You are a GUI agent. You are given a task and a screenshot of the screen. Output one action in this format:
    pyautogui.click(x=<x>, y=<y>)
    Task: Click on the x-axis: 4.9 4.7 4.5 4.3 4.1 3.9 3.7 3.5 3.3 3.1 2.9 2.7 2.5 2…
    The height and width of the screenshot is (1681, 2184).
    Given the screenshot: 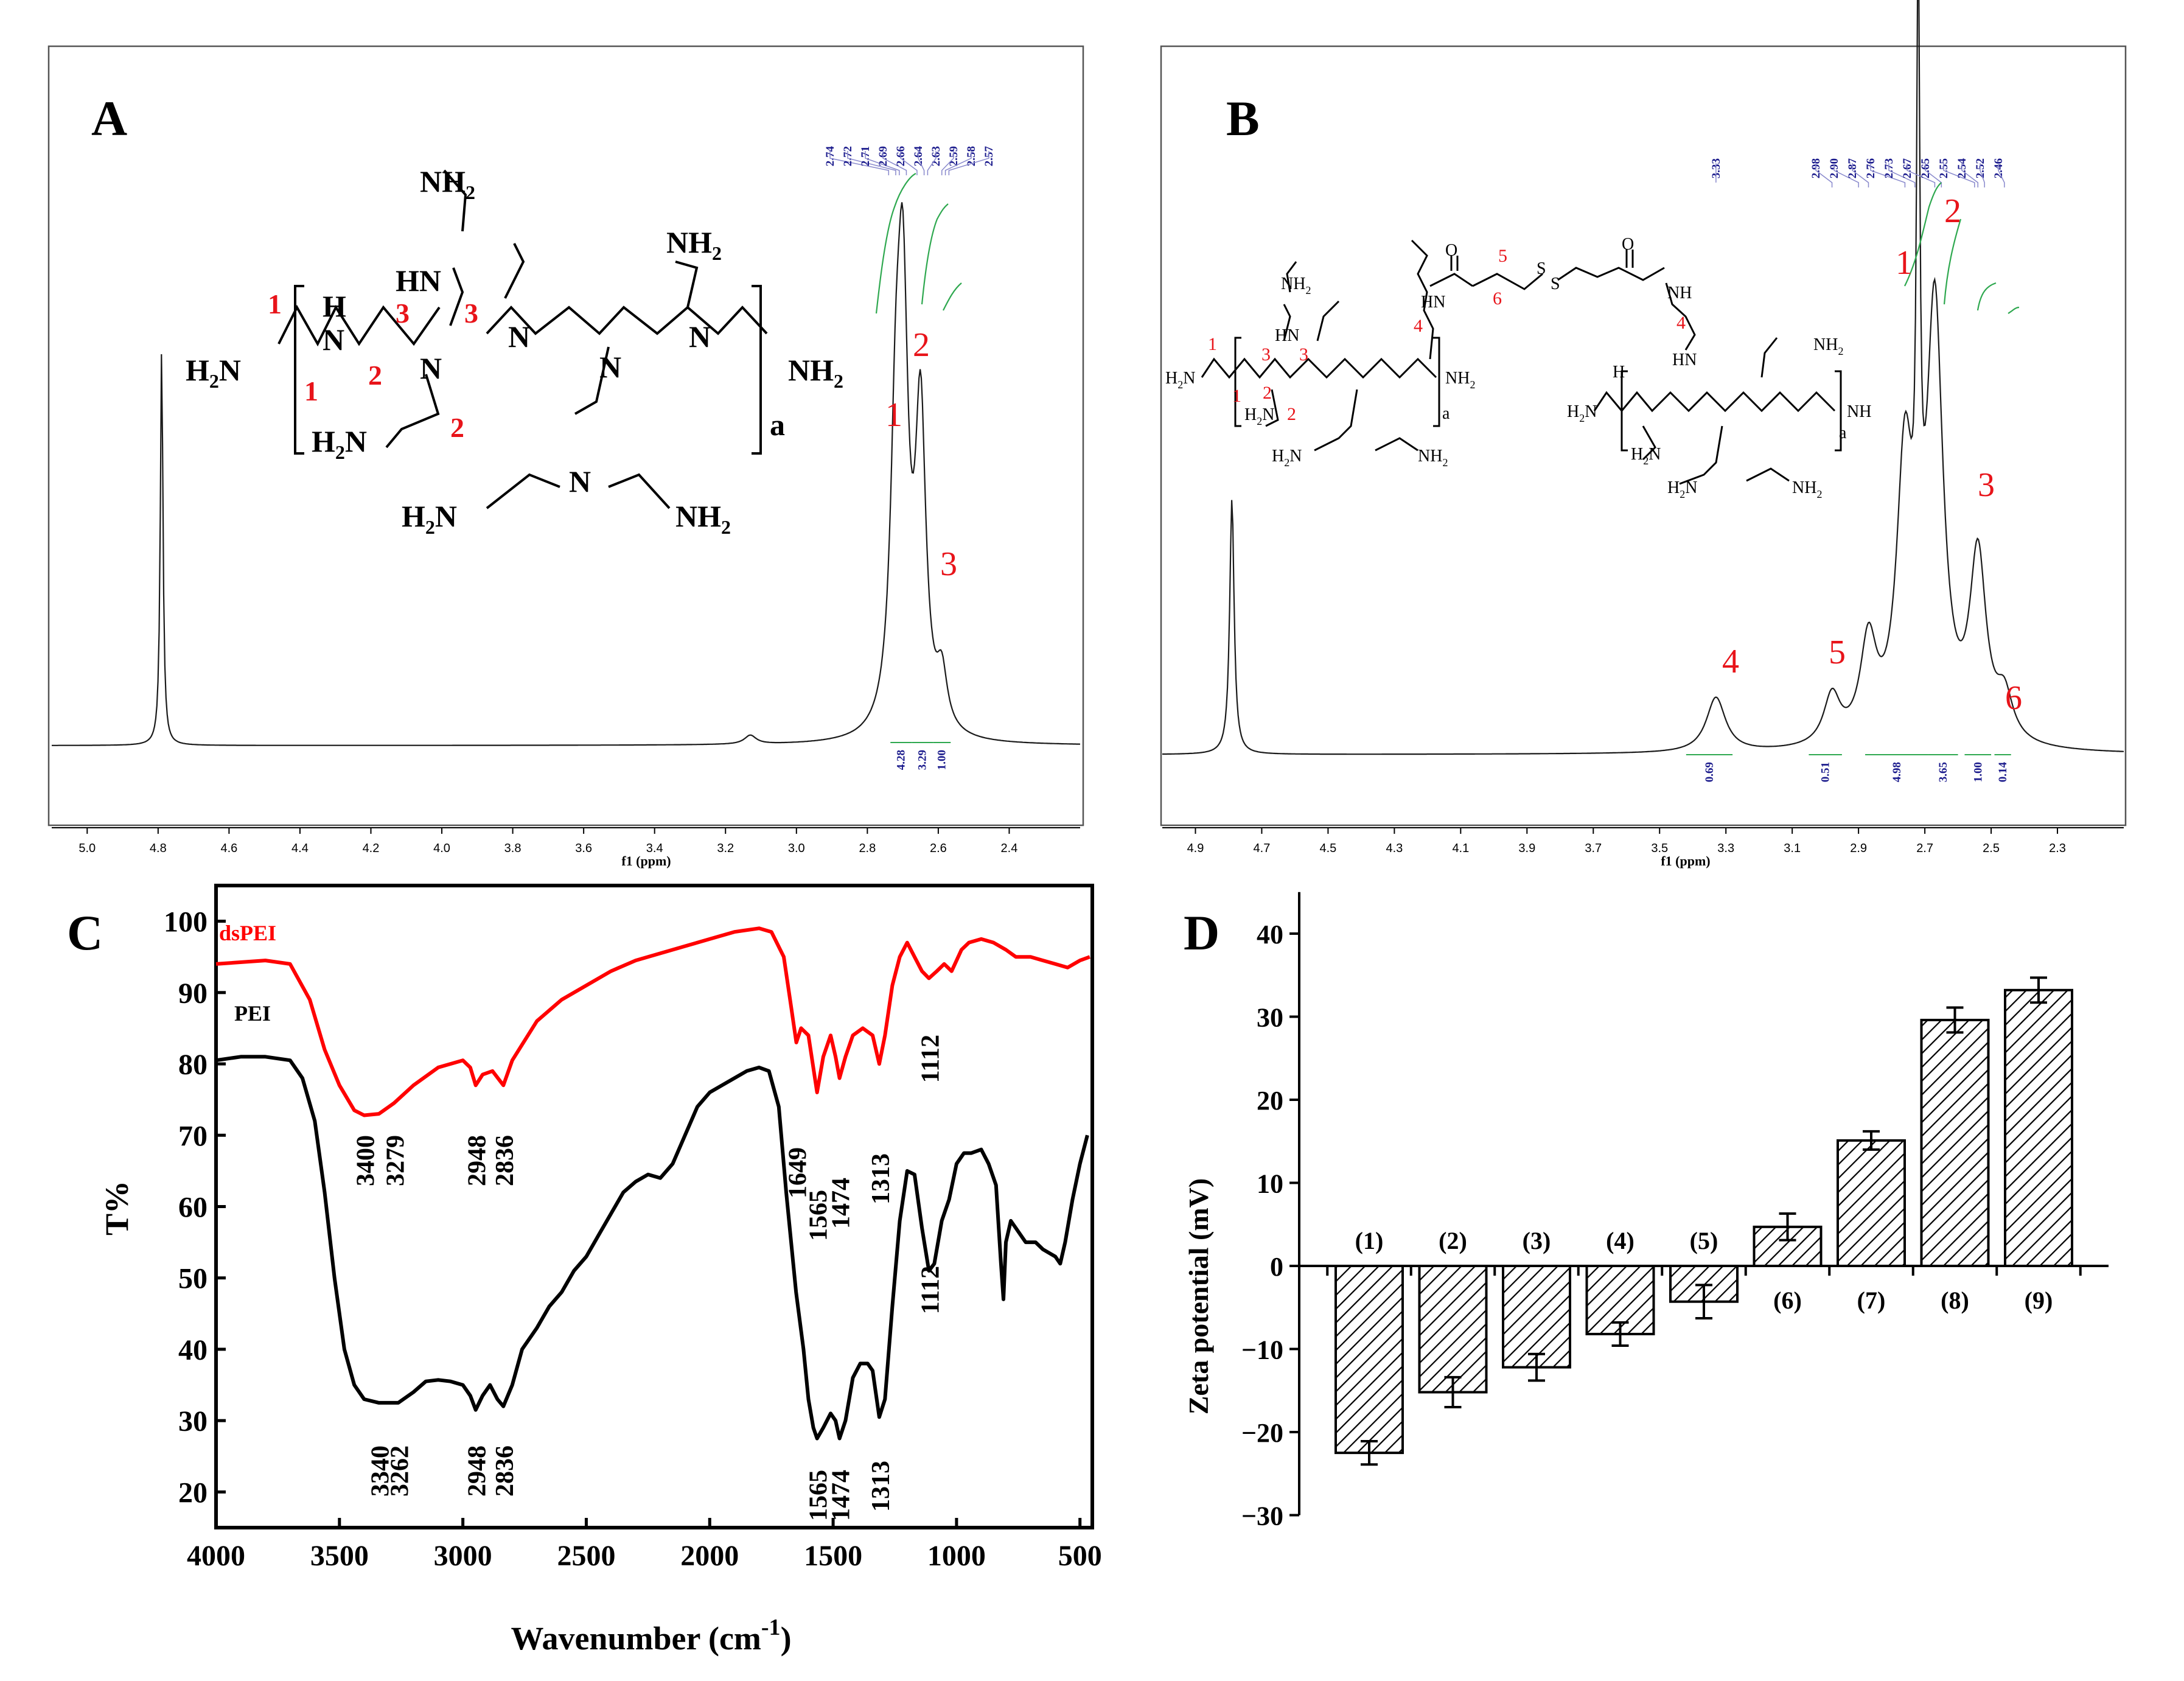 What is the action you would take?
    pyautogui.click(x=1643, y=841)
    